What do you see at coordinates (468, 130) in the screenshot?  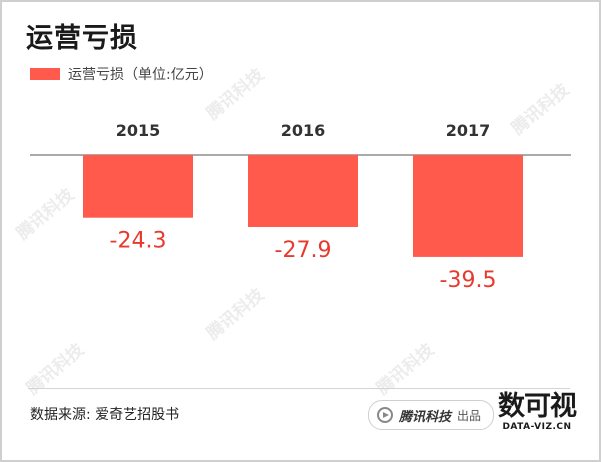 I see `category-label: 2017` at bounding box center [468, 130].